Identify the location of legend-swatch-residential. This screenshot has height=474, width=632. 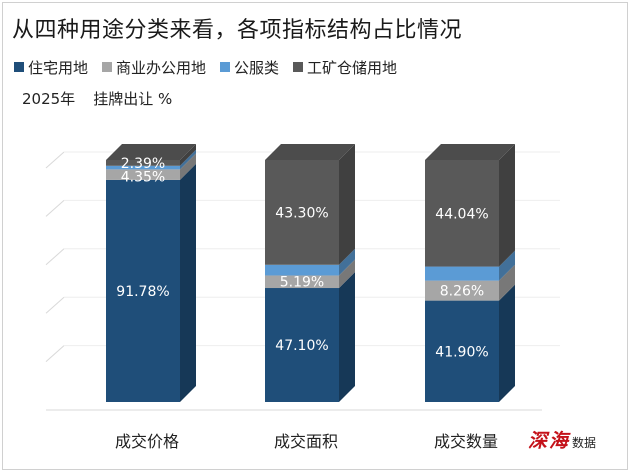
(19, 67).